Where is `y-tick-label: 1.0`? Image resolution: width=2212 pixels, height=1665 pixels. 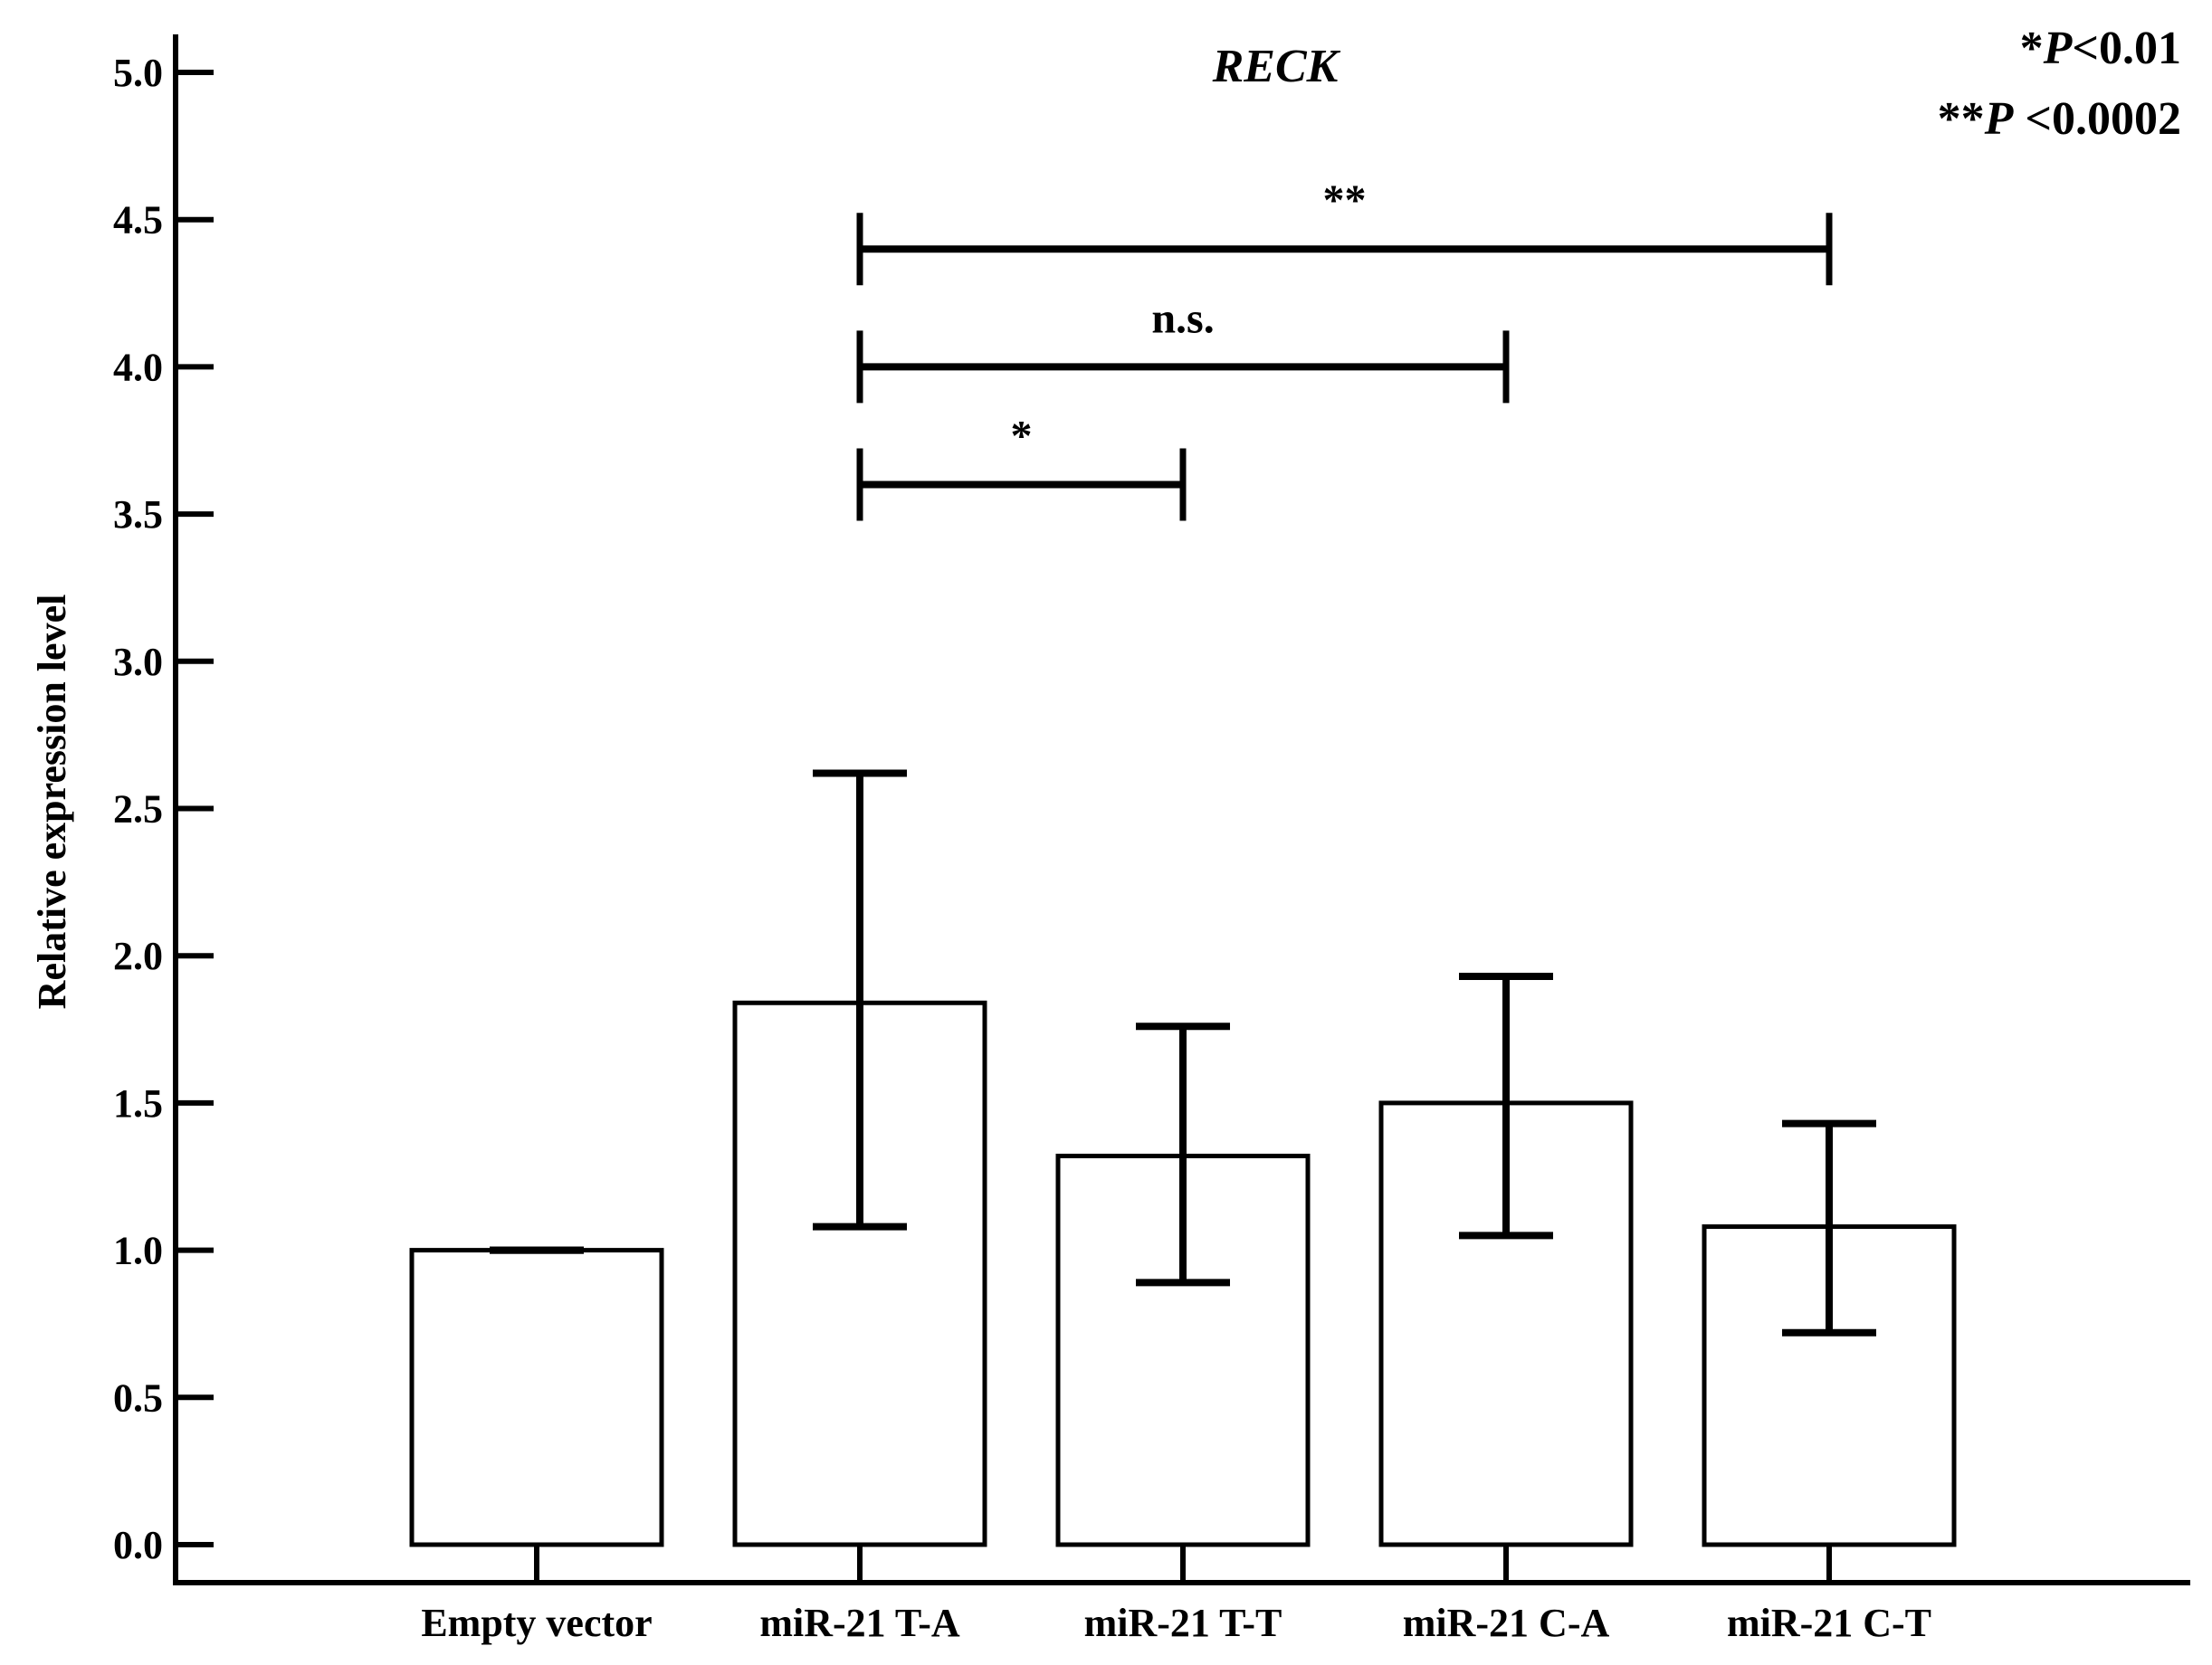
y-tick-label: 1.0 is located at coordinates (138, 1251).